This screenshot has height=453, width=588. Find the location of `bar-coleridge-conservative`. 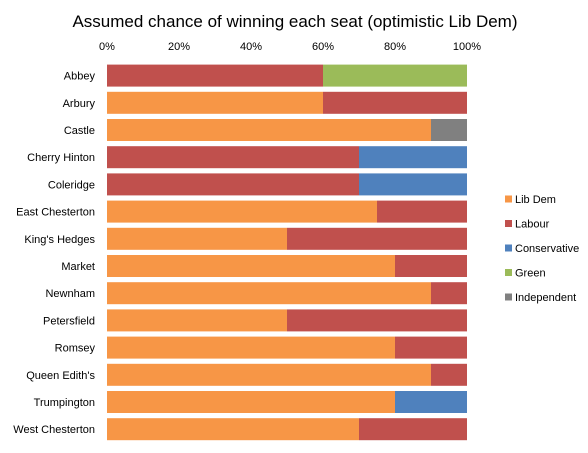

bar-coleridge-conservative is located at coordinates (413, 184).